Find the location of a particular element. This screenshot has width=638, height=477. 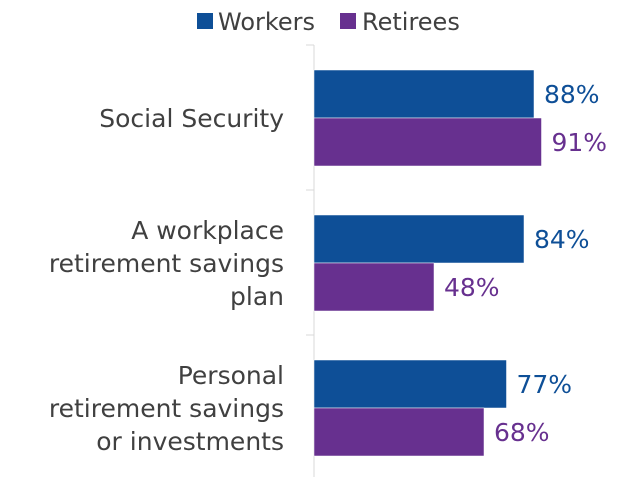

legend-swatch-workers is located at coordinates (205, 21).